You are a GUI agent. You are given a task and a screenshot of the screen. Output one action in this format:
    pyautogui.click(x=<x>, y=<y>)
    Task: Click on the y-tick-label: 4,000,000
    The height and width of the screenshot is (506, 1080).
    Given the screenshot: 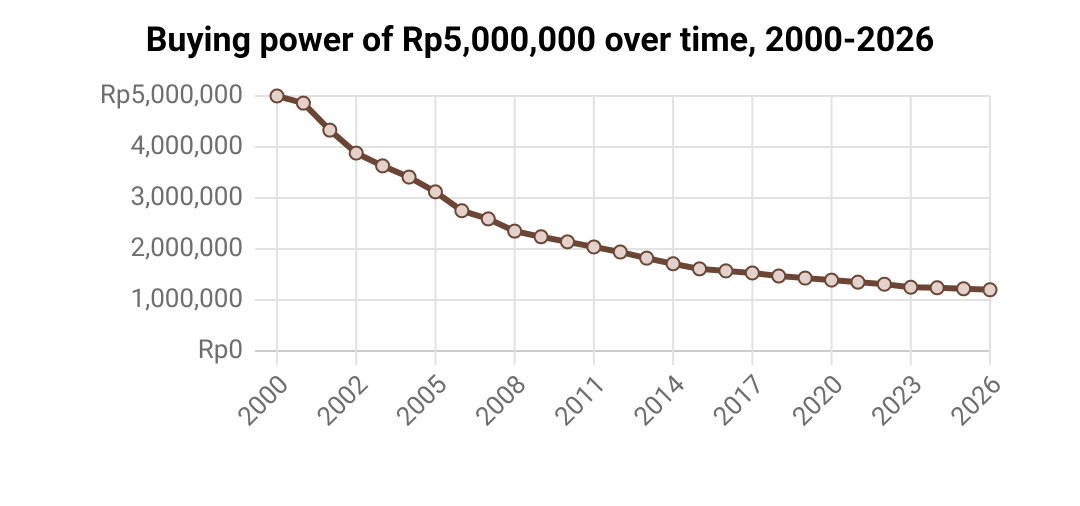 What is the action you would take?
    pyautogui.click(x=186, y=146)
    